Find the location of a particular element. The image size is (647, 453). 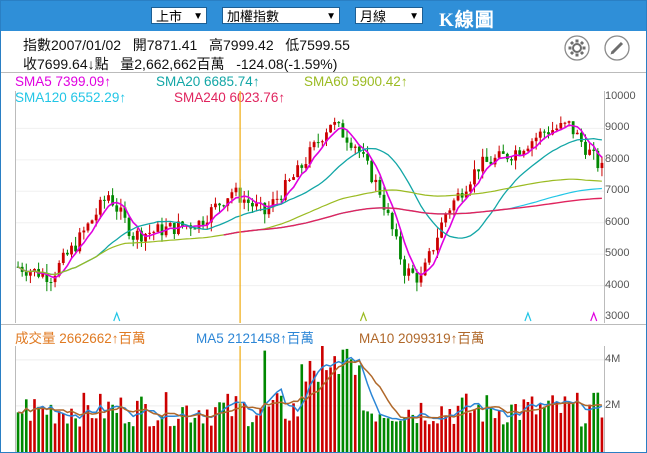

legend-volume: 成交量 2662662↑百萬 is located at coordinates (80, 338).